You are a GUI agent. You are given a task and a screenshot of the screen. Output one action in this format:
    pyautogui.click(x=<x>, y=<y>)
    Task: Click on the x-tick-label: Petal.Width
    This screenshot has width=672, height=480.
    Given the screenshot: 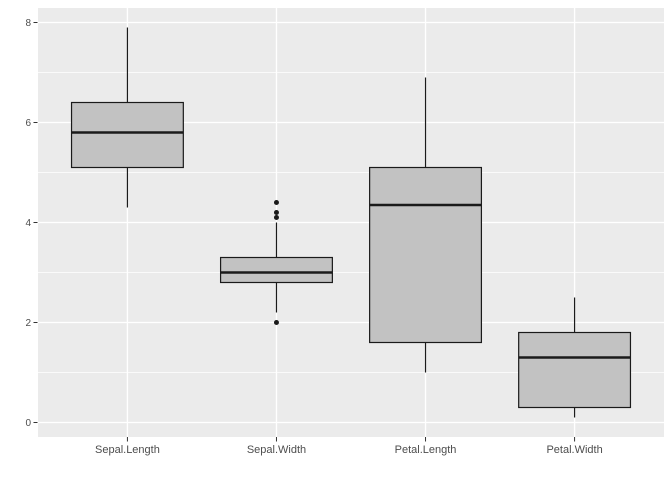 What is the action you would take?
    pyautogui.click(x=574, y=450)
    